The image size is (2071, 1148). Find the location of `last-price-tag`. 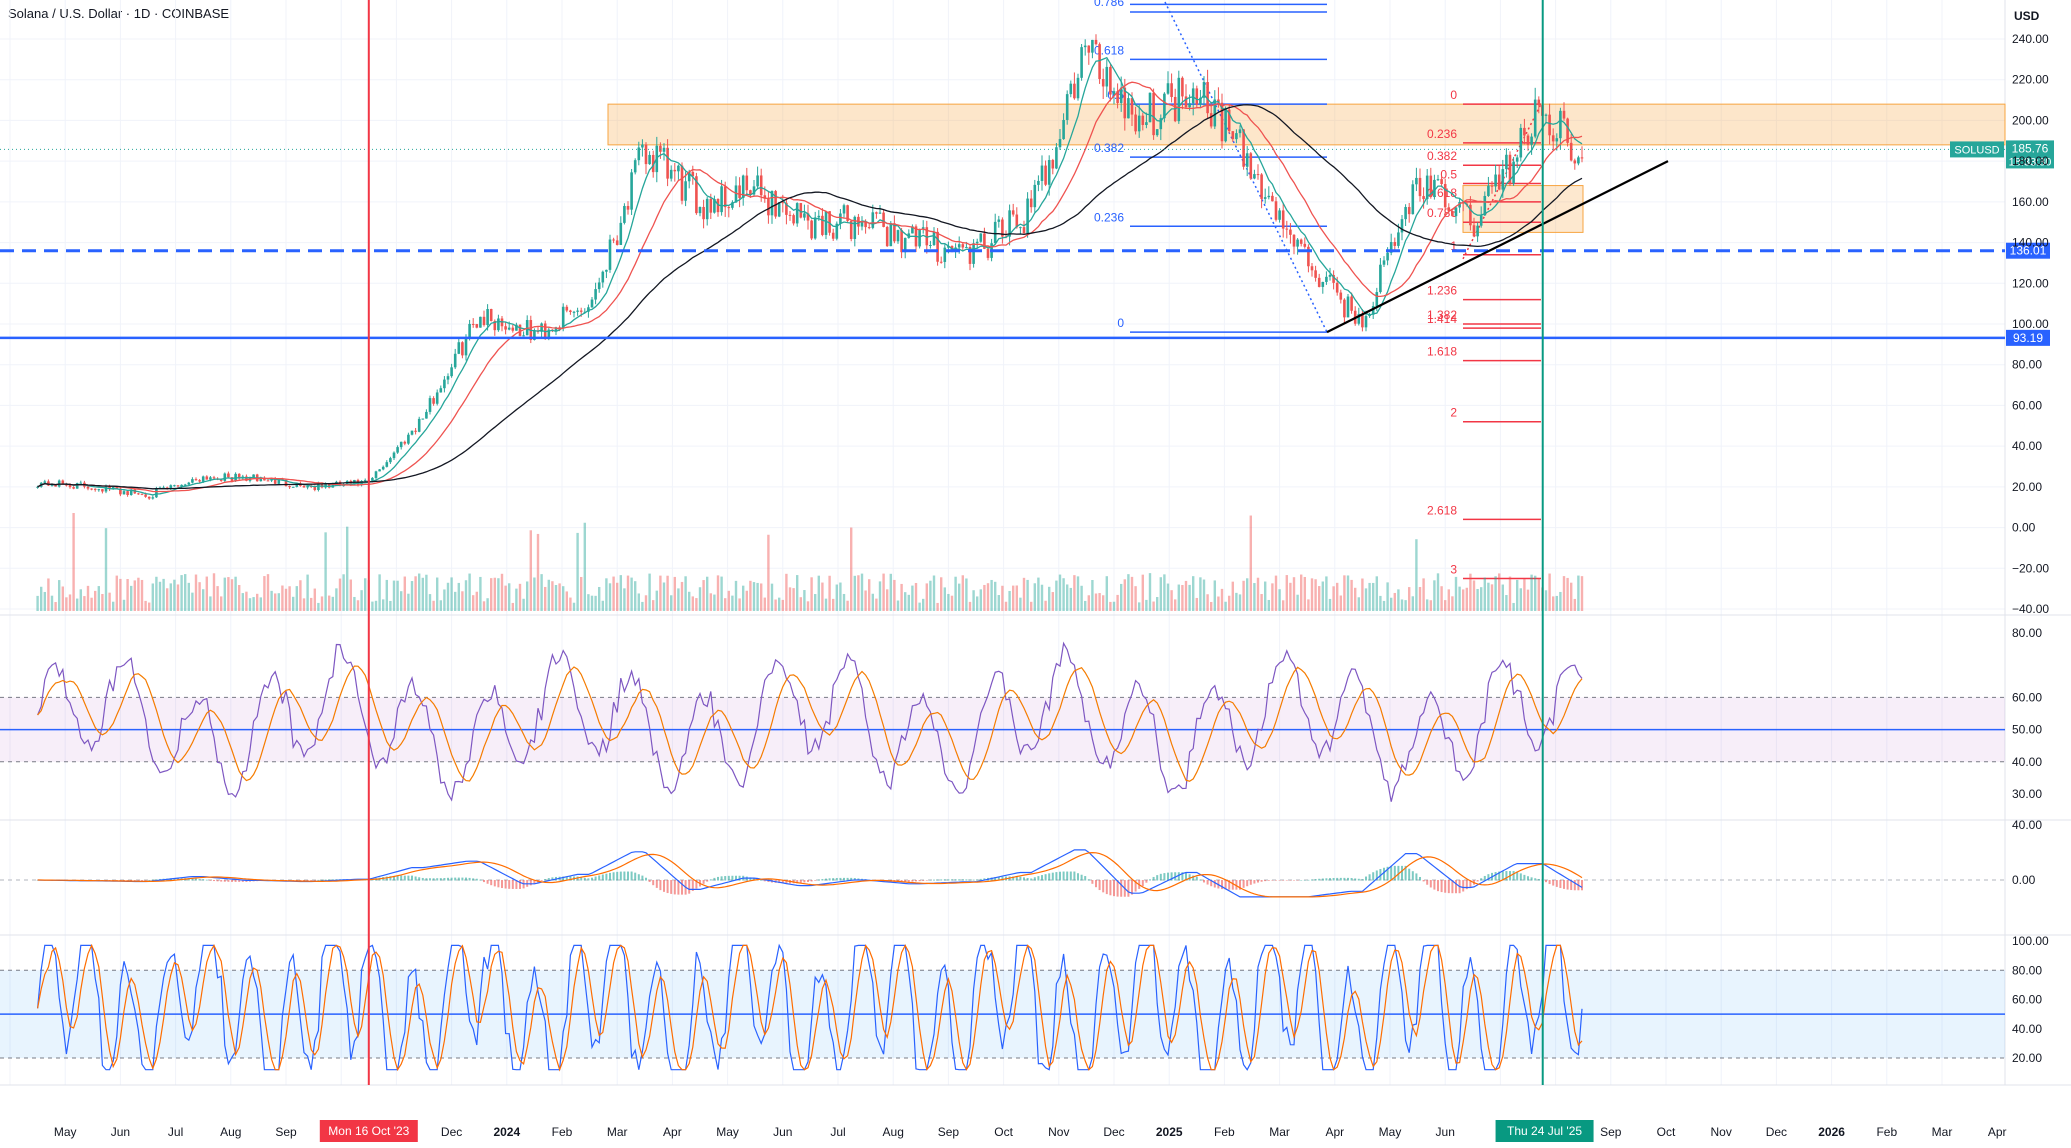

last-price-tag is located at coordinates (2030, 154).